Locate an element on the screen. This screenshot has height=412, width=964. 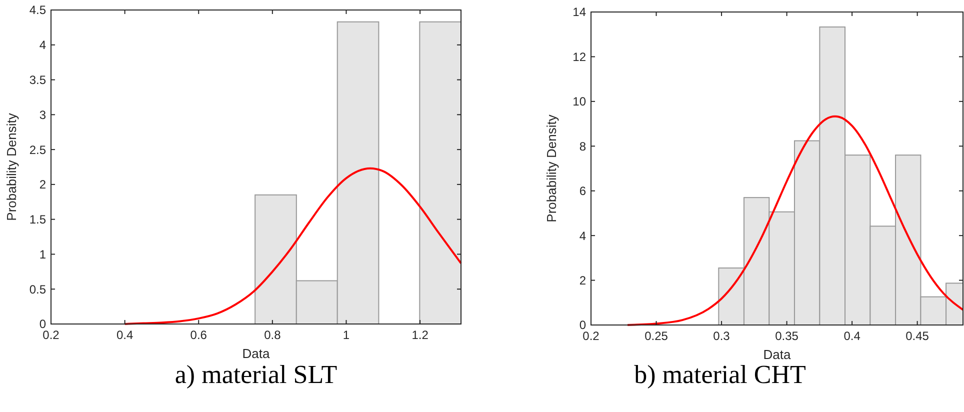
y-tick-label: 2.5 is located at coordinates (37, 149).